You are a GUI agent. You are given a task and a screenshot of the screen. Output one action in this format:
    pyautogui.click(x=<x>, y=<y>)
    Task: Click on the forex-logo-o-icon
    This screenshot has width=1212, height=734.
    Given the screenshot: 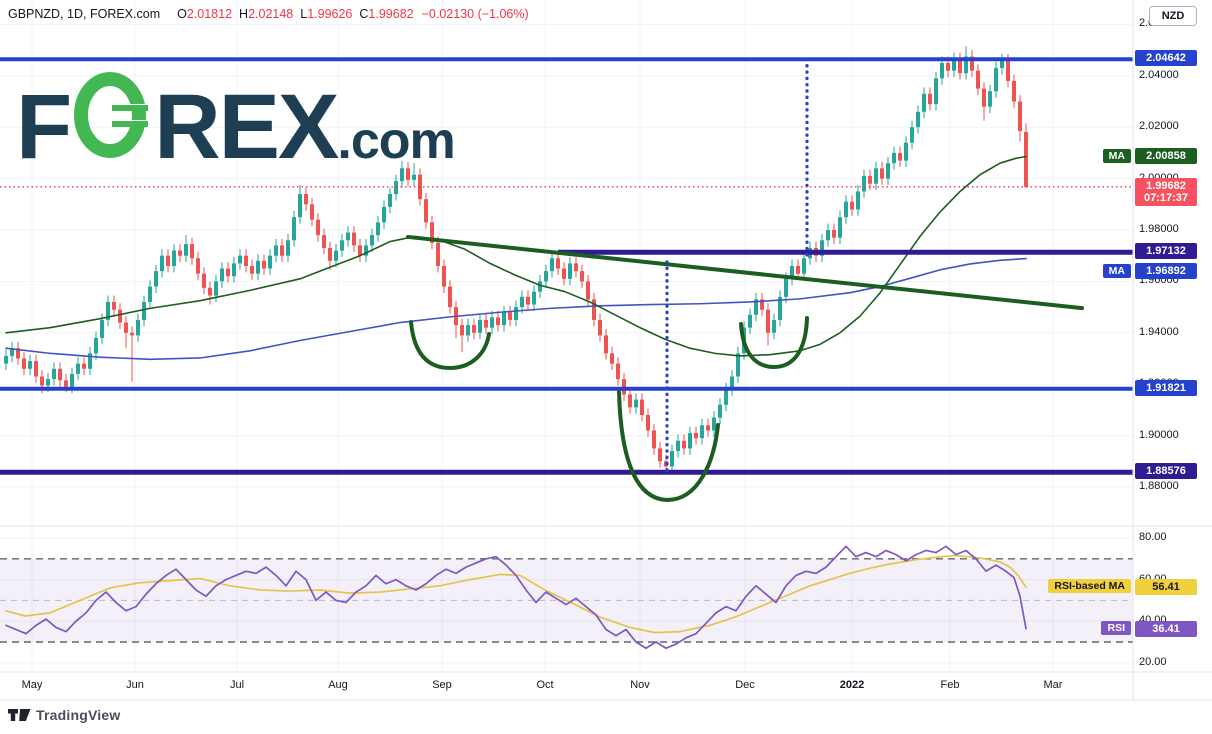 What is the action you would take?
    pyautogui.click(x=112, y=117)
    